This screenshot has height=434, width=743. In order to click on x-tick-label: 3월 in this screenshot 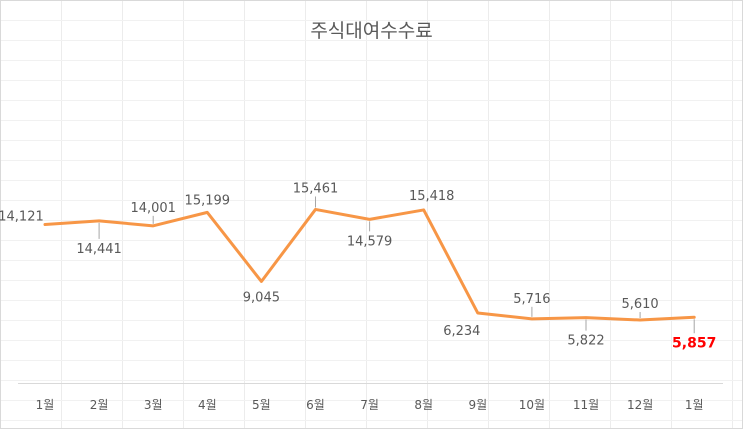, I will do `click(153, 405)`.